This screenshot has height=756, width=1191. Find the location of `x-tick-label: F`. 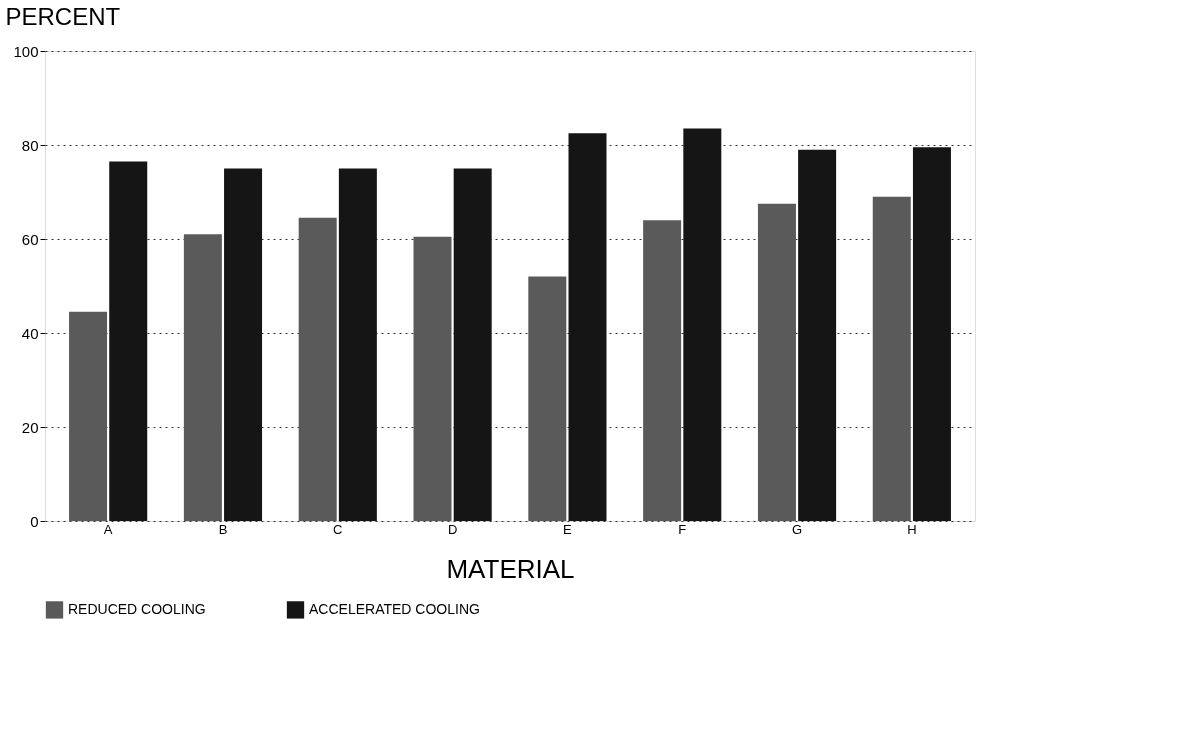

x-tick-label: F is located at coordinates (682, 529).